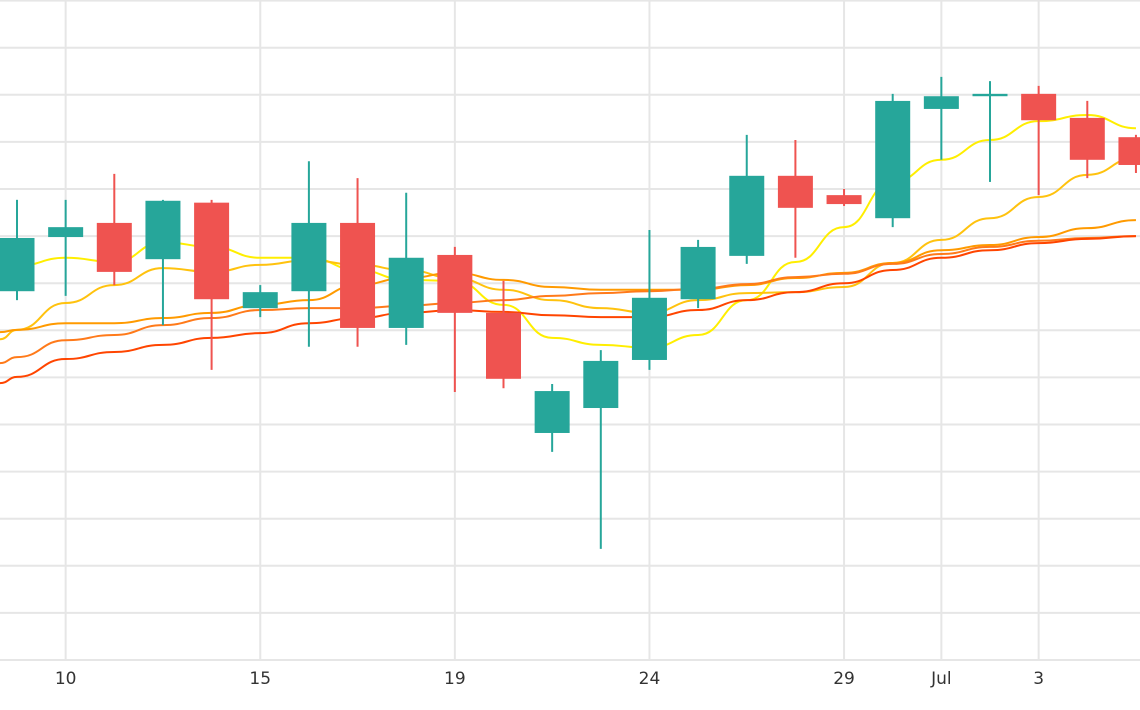 This screenshot has width=1140, height=710. I want to click on x-tick-label: 10, so click(66, 679).